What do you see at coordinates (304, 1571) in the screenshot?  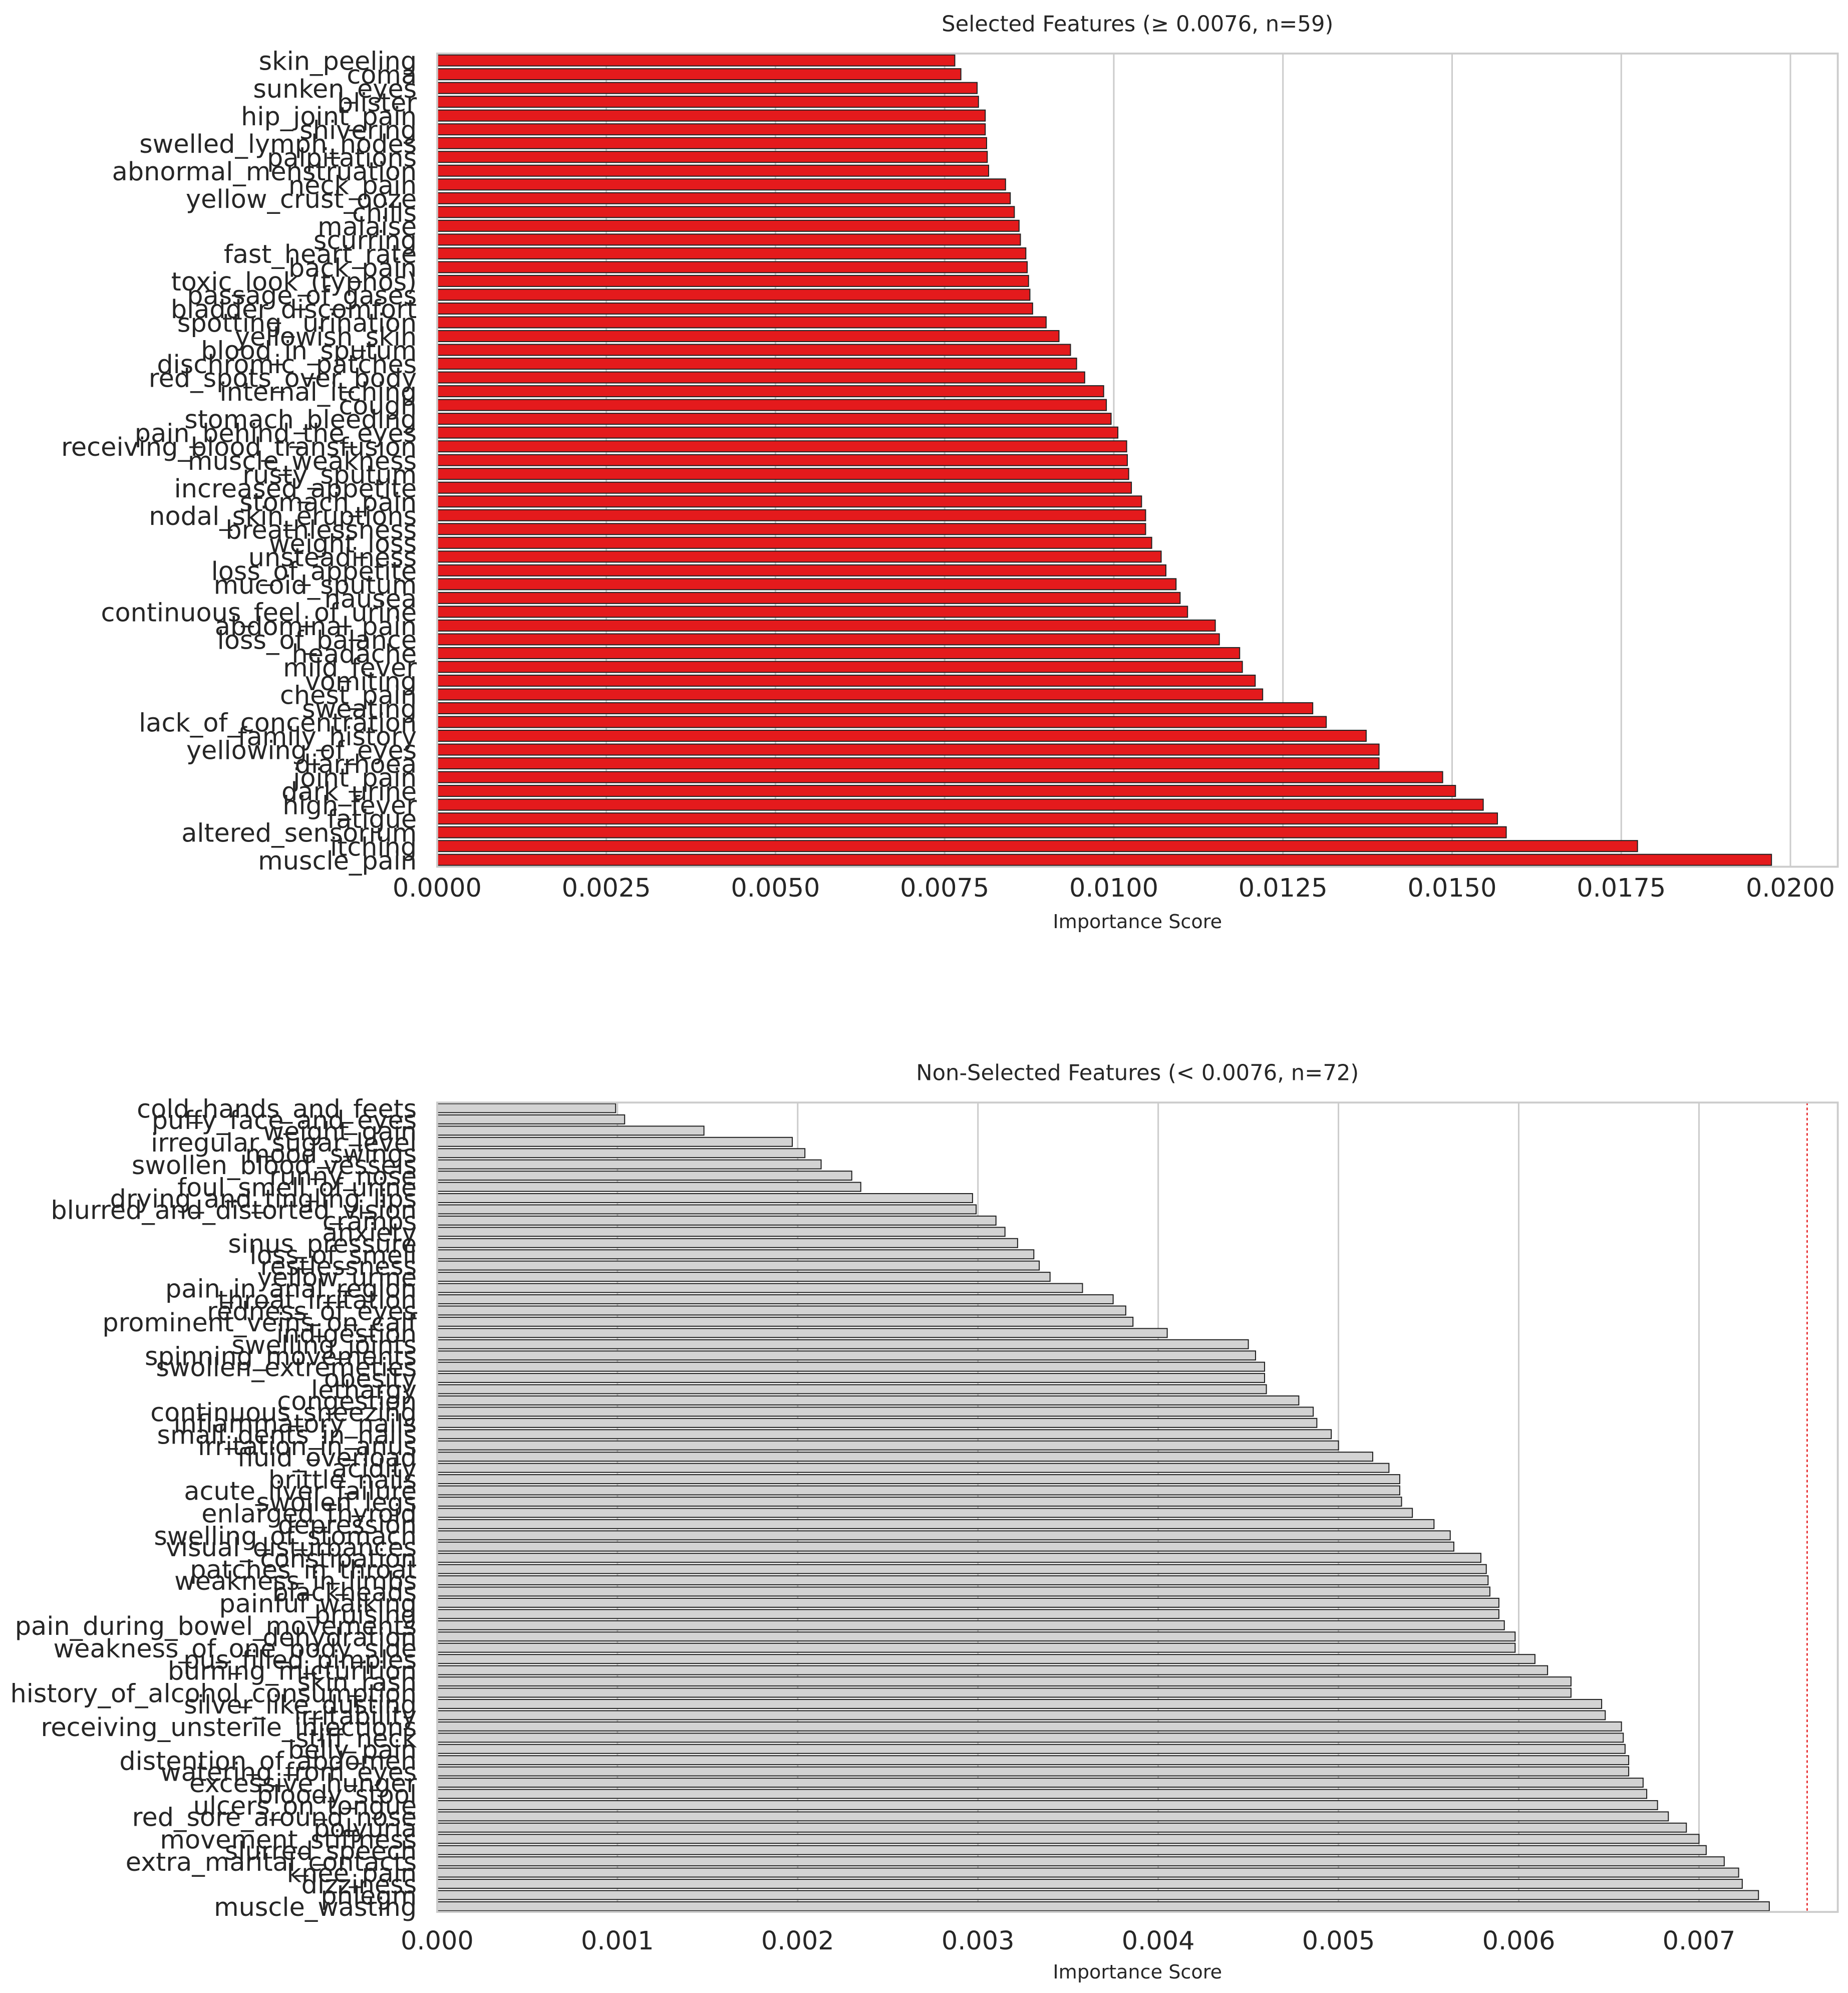 I see `y-tick-label: patches_in_throat` at bounding box center [304, 1571].